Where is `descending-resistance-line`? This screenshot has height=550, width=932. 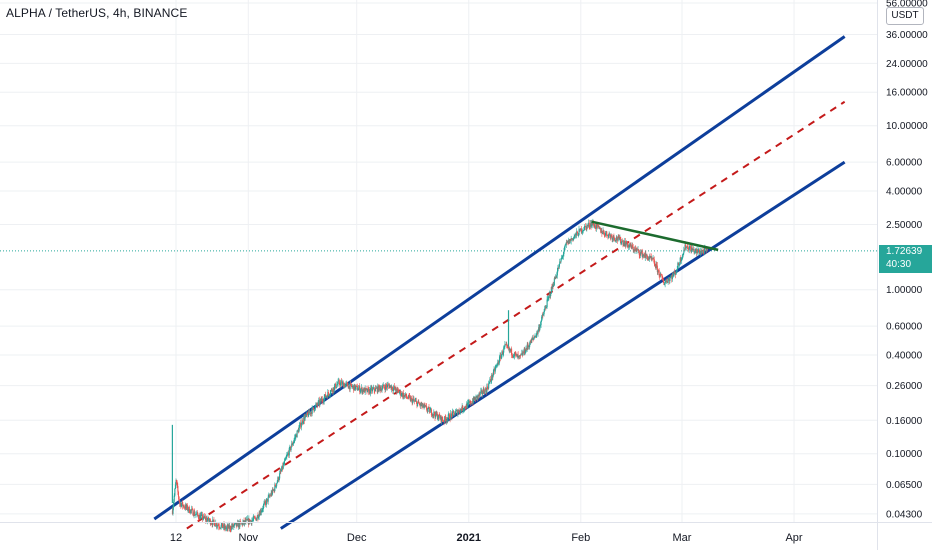 descending-resistance-line is located at coordinates (655, 236).